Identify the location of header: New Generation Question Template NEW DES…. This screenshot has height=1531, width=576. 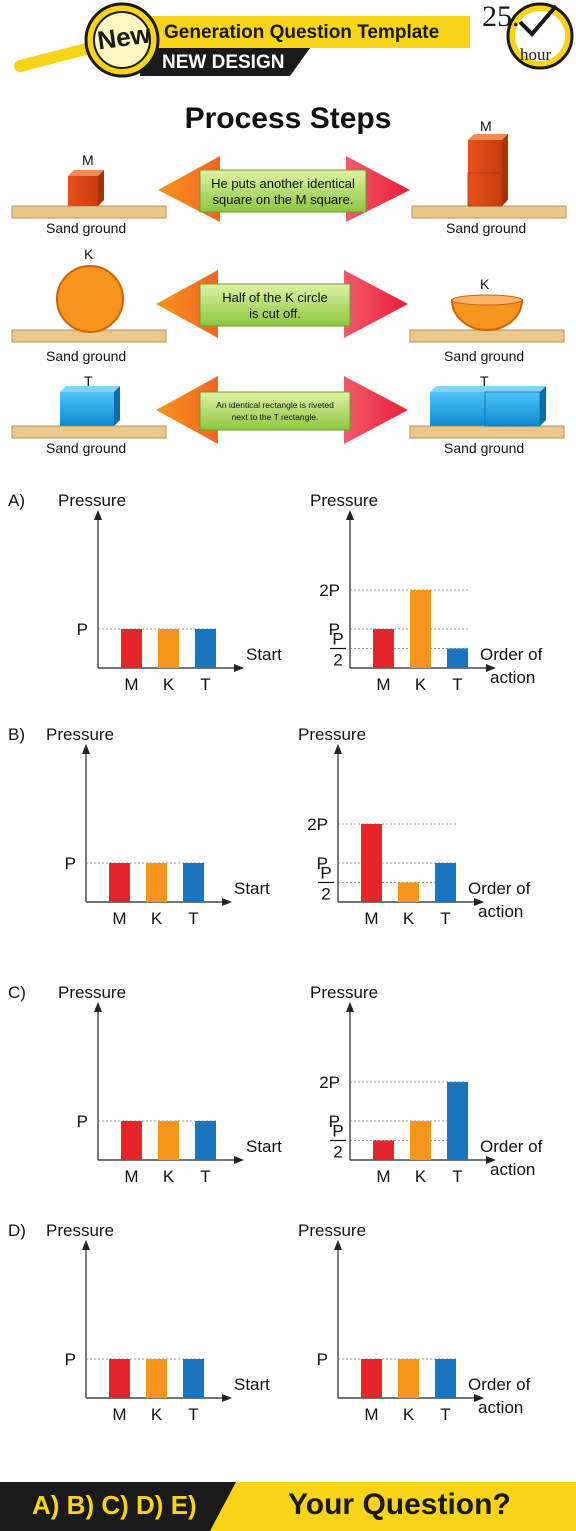
(288, 40).